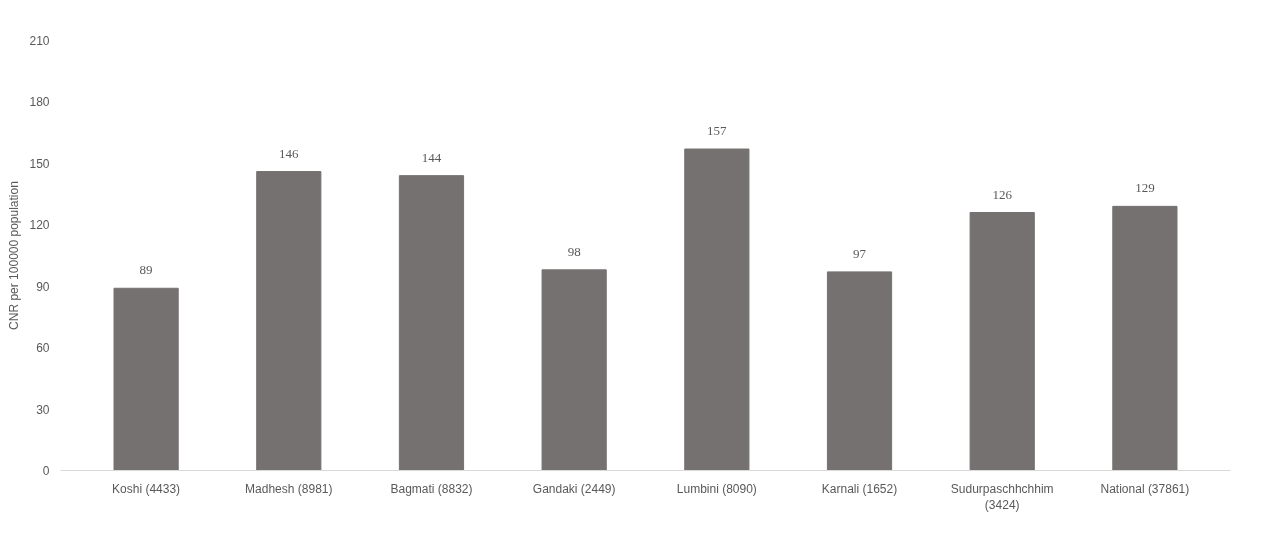 This screenshot has width=1279, height=558. I want to click on x-tick-label: Sudurpaschhchhim (3424), so click(1002, 497).